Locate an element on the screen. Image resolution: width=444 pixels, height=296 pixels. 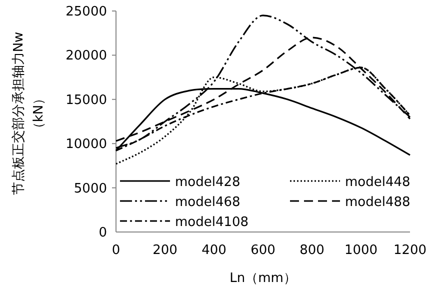
y-tick-label: 15000 is located at coordinates (86, 100).